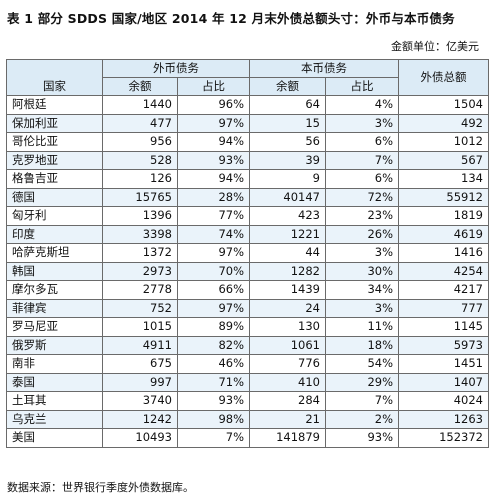  I want to click on dc-amount-cell: 40147, so click(287, 197).